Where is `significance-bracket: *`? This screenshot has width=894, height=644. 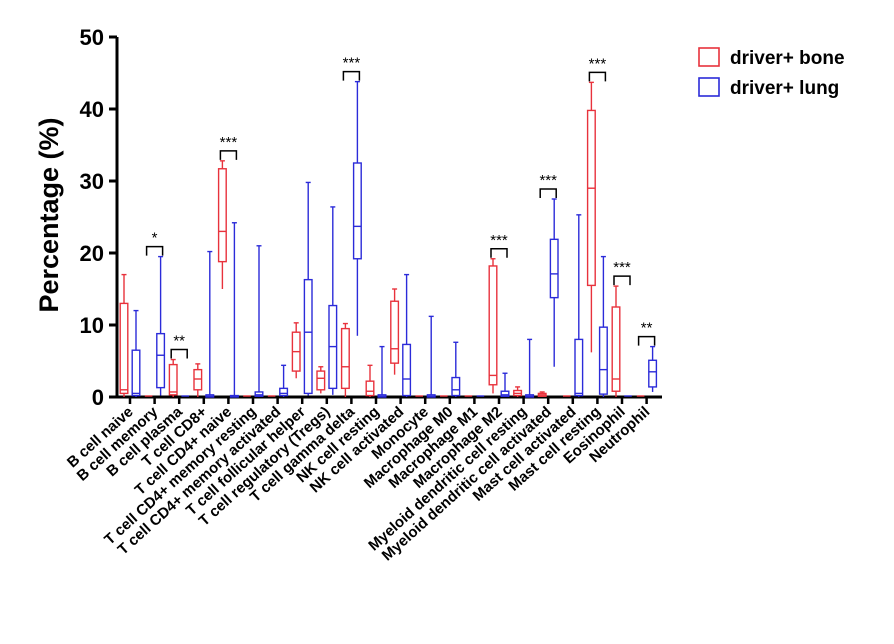
significance-bracket: * is located at coordinates (154, 243).